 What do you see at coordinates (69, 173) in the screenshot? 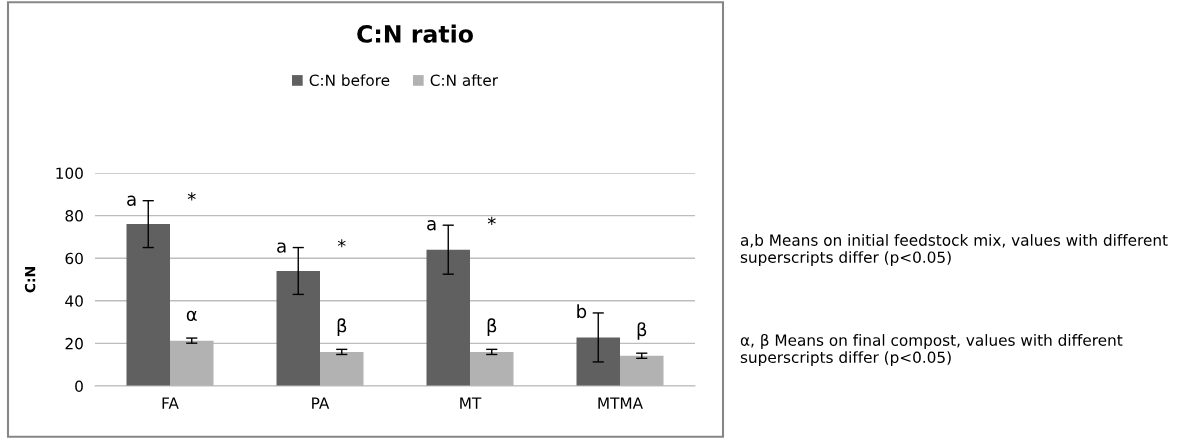
I see `y-tick-label: 100` at bounding box center [69, 173].